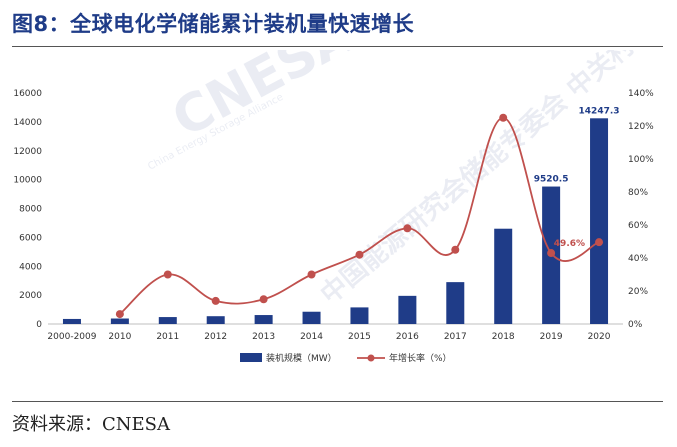 Image resolution: width=677 pixels, height=447 pixels. Describe the element at coordinates (30, 210) in the screenshot. I see `y-left-tick-label: 8000` at that location.